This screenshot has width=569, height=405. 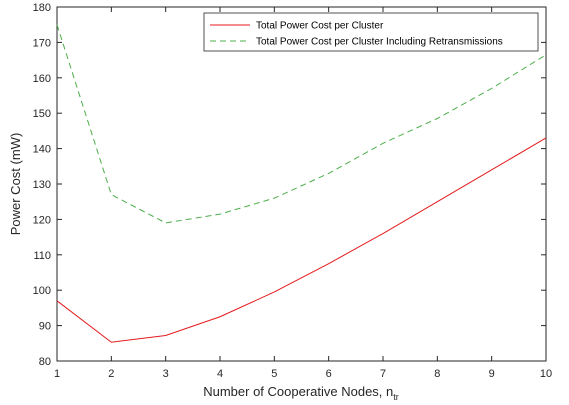 I want to click on y-tick-label: 90, so click(x=45, y=327).